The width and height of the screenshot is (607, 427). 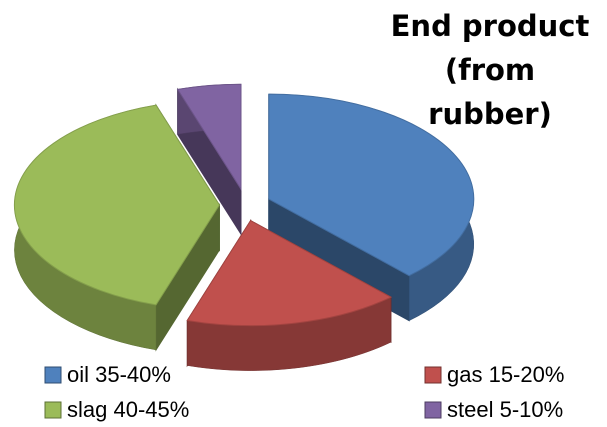 I want to click on legend-label: steel 5-10%, so click(x=505, y=409).